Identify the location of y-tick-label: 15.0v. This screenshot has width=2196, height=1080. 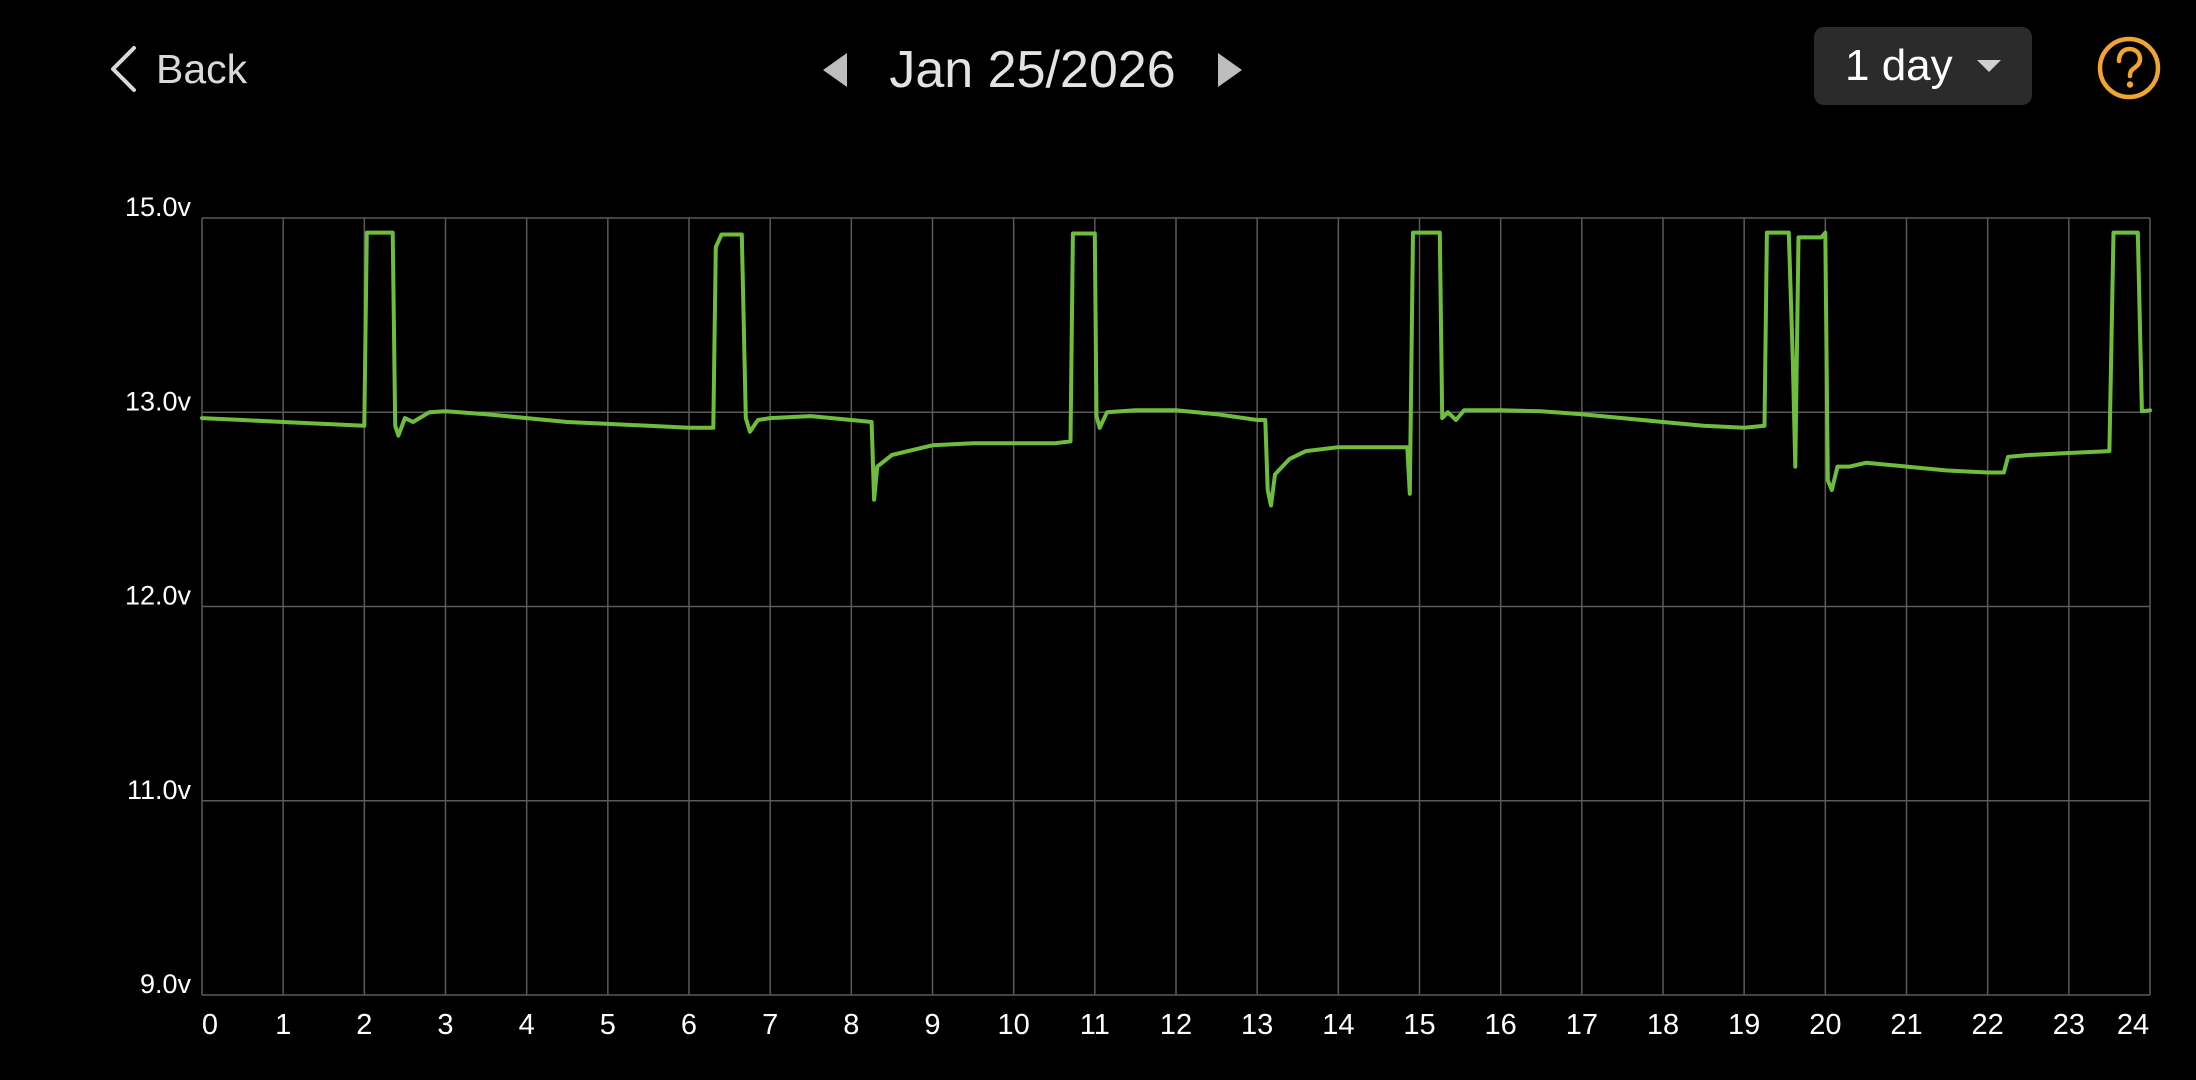
(158, 207).